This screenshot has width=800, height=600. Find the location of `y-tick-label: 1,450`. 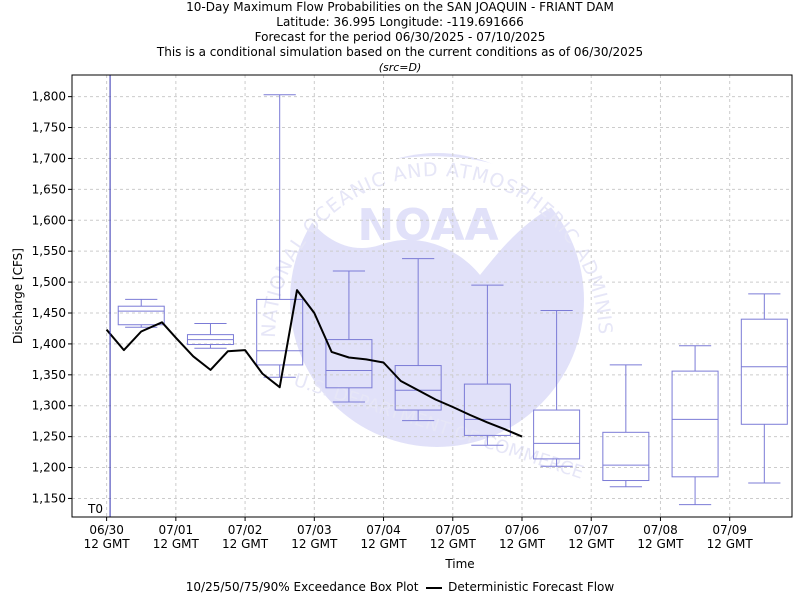

y-tick-label: 1,450 is located at coordinates (49, 313).